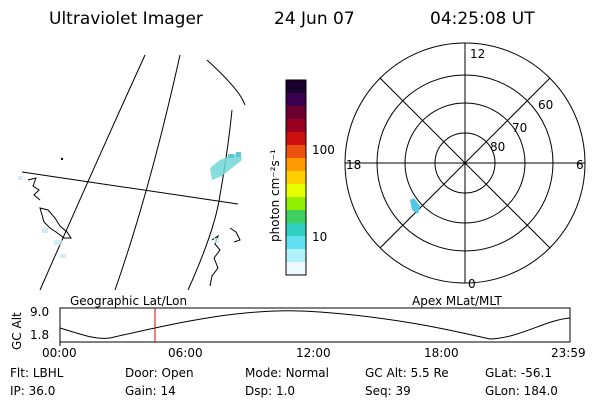 The width and height of the screenshot is (600, 400). I want to click on observation-date: 24 Jun 07, so click(314, 19).